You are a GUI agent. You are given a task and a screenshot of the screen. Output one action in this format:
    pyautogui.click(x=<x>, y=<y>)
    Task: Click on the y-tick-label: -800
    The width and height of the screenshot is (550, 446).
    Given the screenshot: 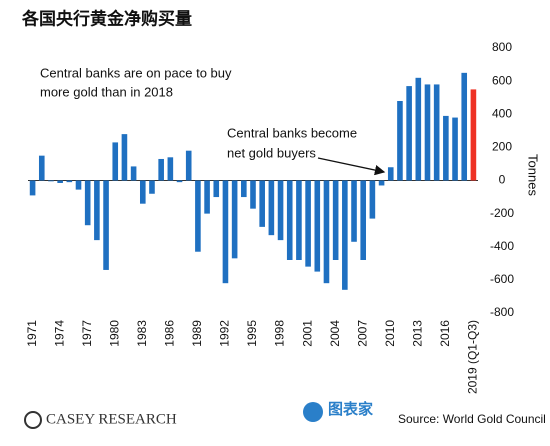 What is the action you would take?
    pyautogui.click(x=502, y=312)
    